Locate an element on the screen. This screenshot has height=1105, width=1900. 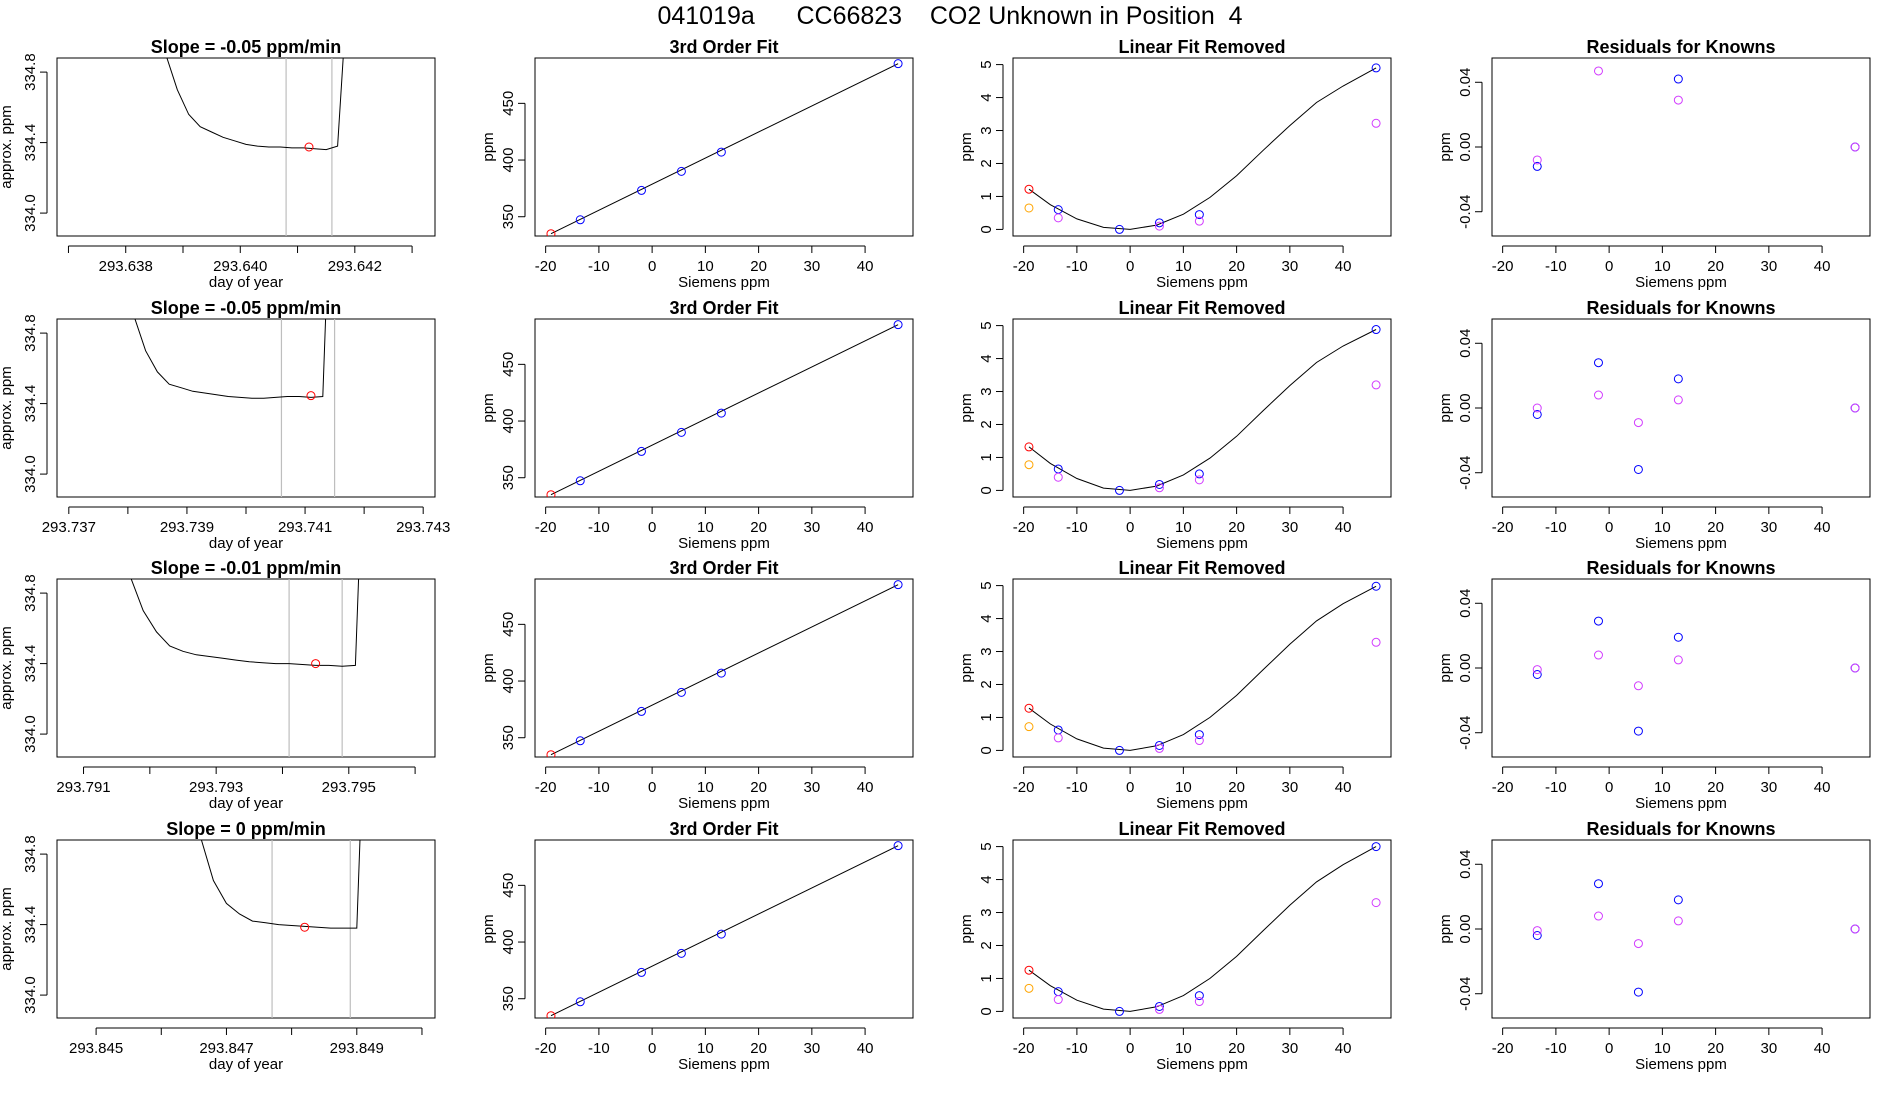
fit-curve is located at coordinates (1202, 148).